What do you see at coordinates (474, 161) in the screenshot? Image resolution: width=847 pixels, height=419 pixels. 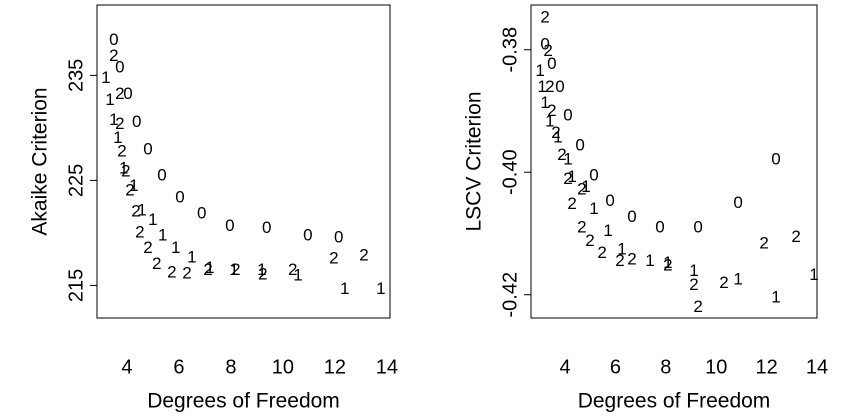 I see `y-axis-label: LSCV Criterion` at bounding box center [474, 161].